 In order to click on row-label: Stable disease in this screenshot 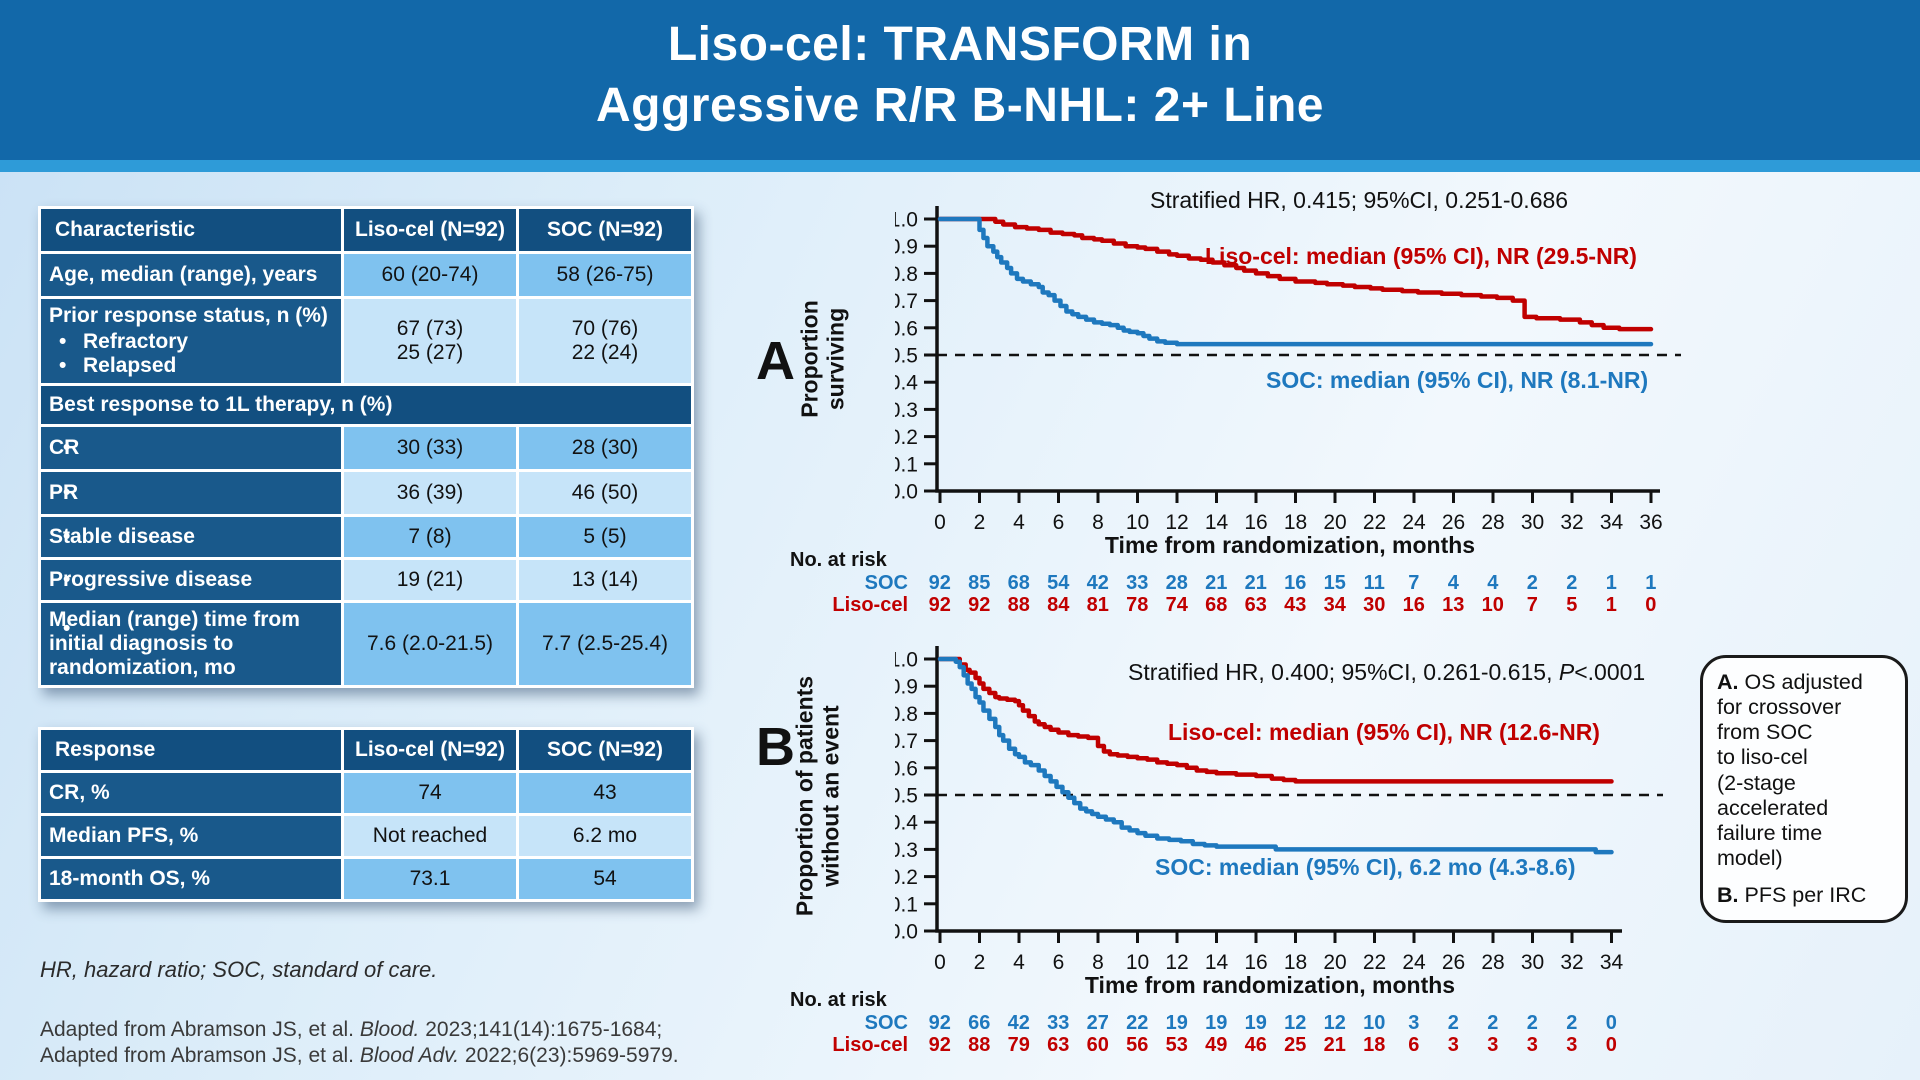, I will do `click(191, 537)`.